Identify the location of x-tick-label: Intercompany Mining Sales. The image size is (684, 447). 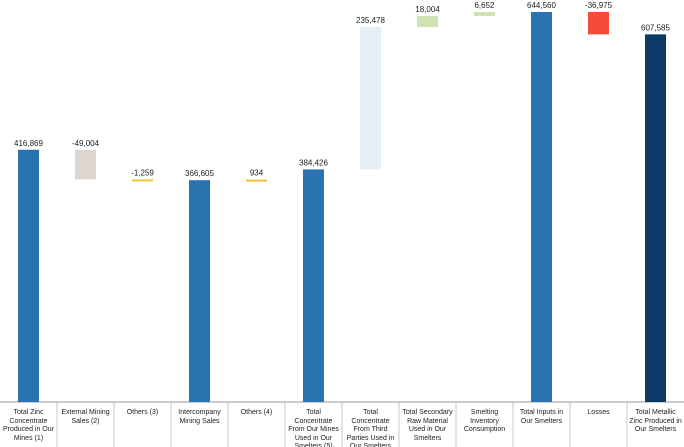
(199, 417).